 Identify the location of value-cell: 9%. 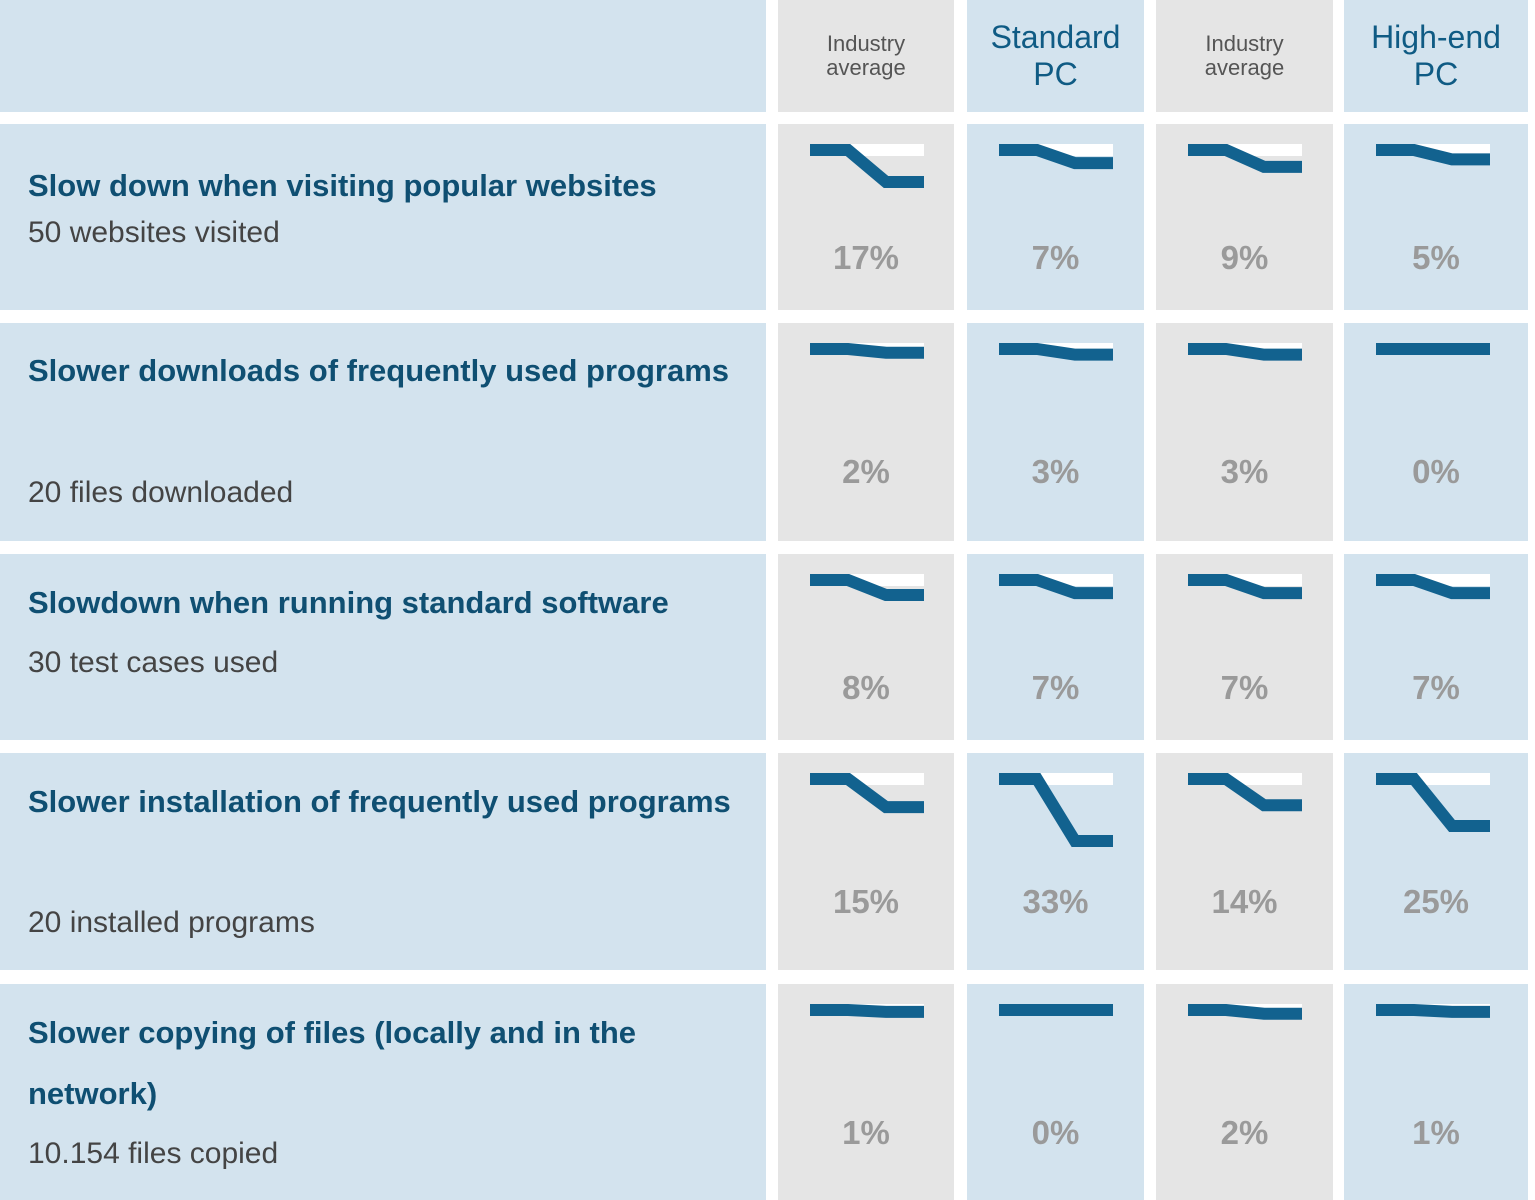
(1244, 217).